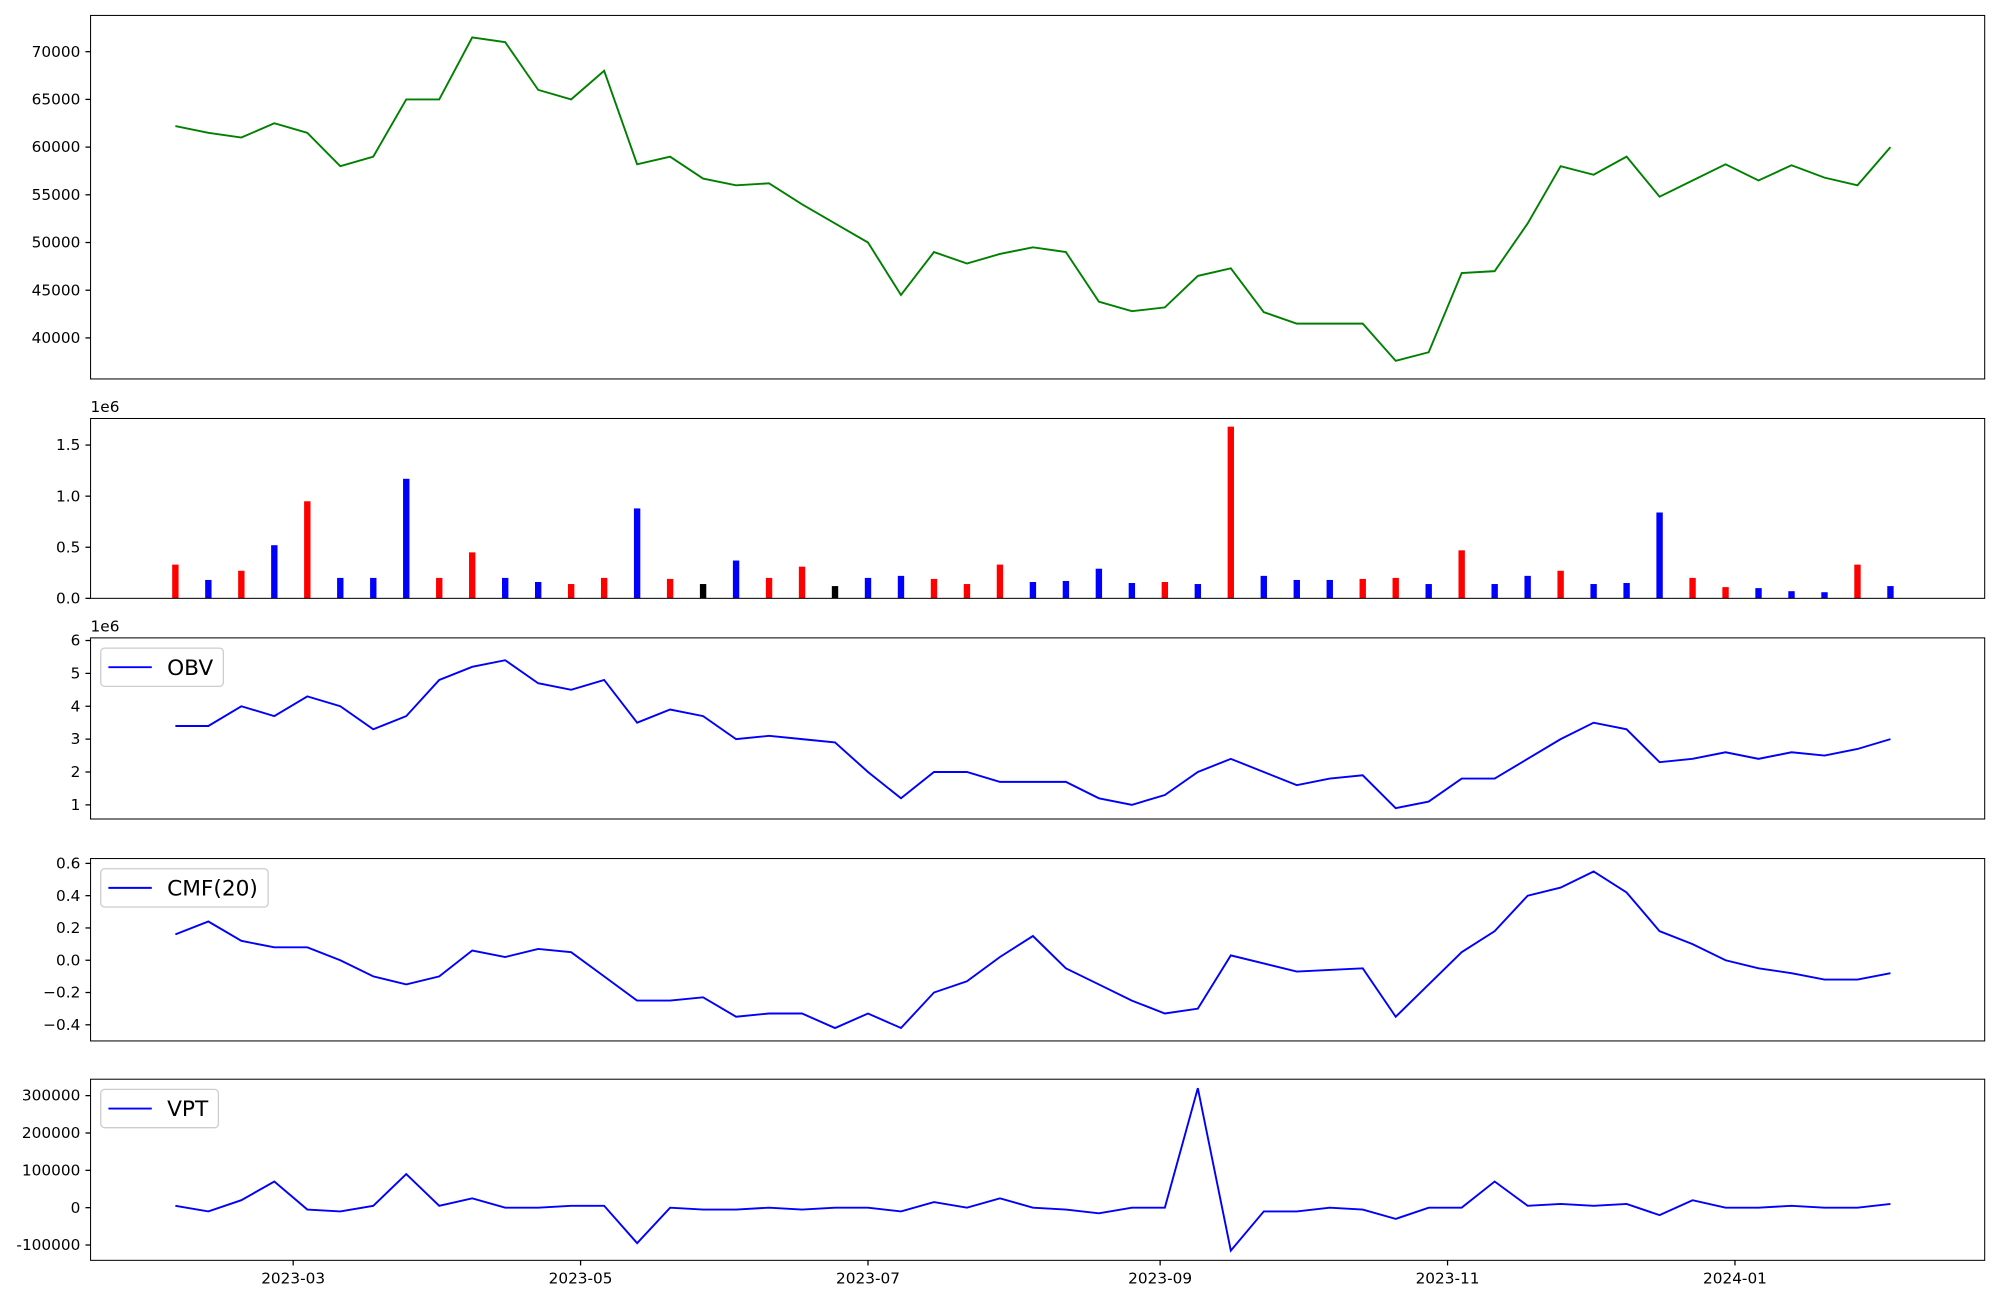 The width and height of the screenshot is (2000, 1300). I want to click on y-tick-label: 200000, so click(51, 1133).